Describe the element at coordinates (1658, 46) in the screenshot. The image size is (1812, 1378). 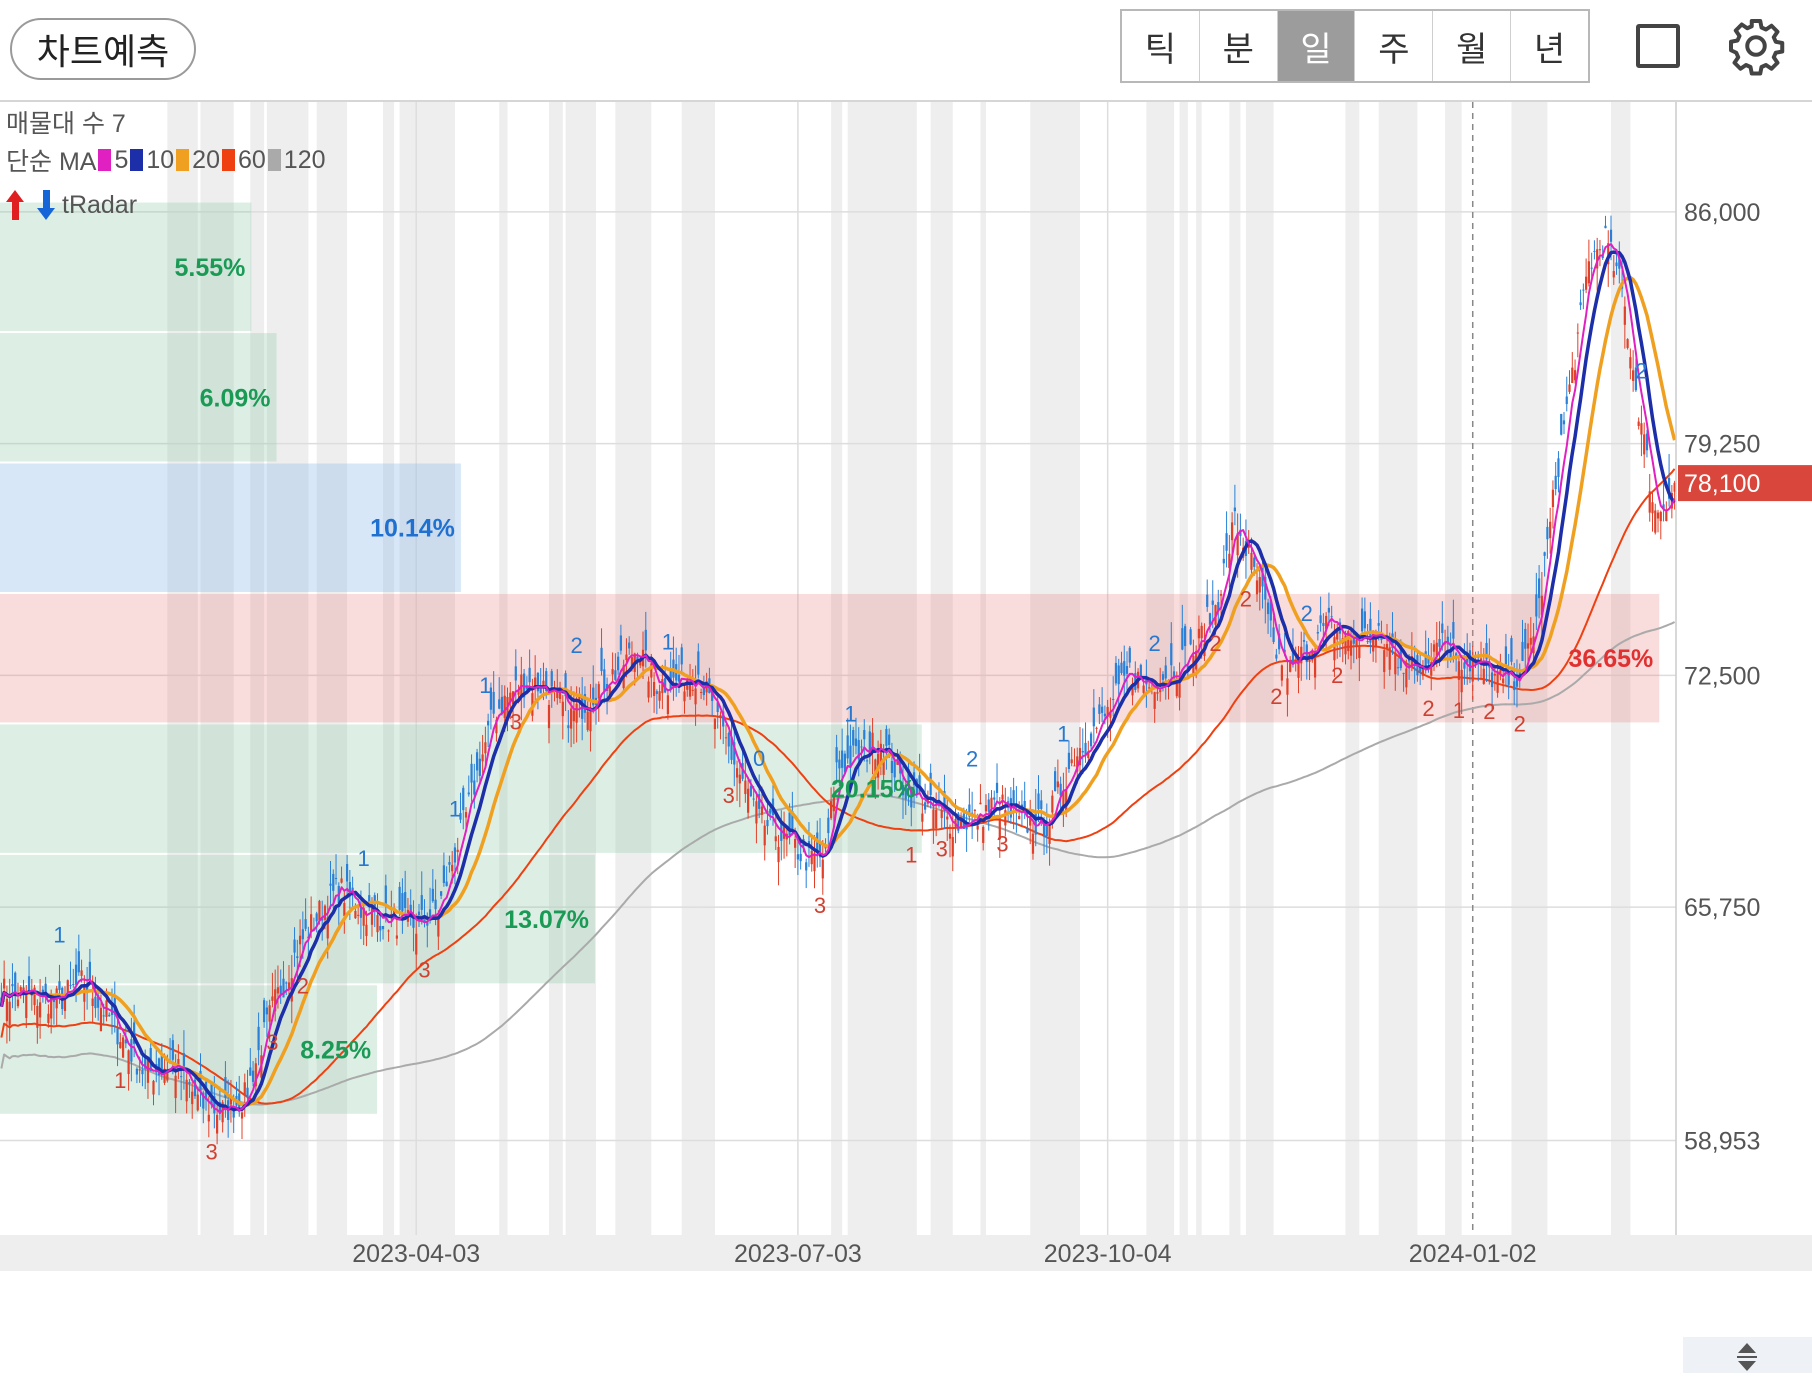
I see `square-icon` at that location.